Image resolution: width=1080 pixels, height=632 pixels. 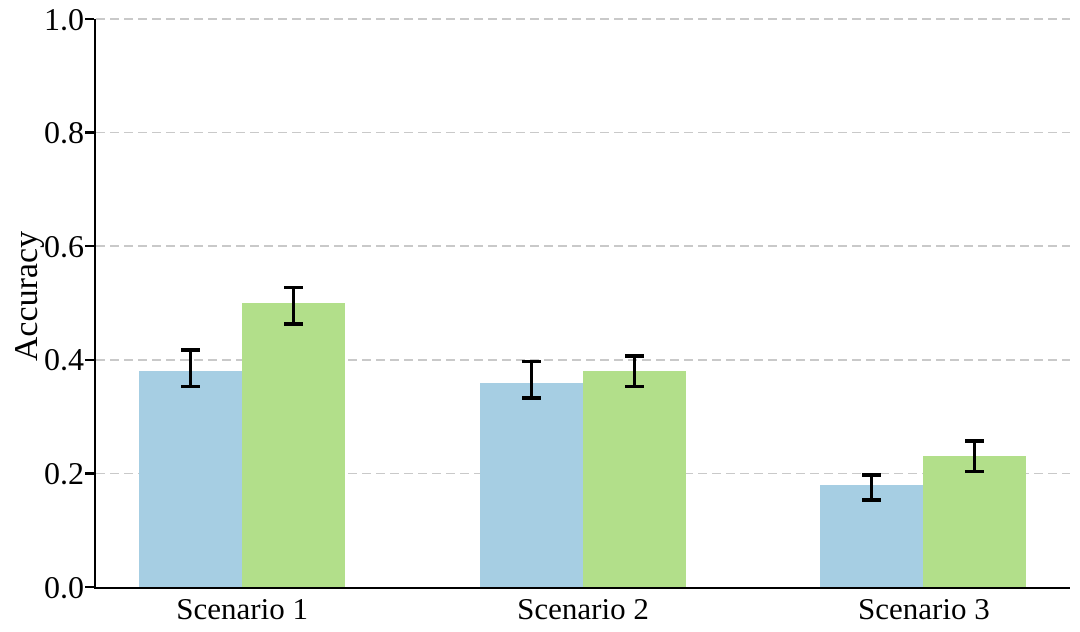 What do you see at coordinates (64, 472) in the screenshot?
I see `y-tick-label: 0.2` at bounding box center [64, 472].